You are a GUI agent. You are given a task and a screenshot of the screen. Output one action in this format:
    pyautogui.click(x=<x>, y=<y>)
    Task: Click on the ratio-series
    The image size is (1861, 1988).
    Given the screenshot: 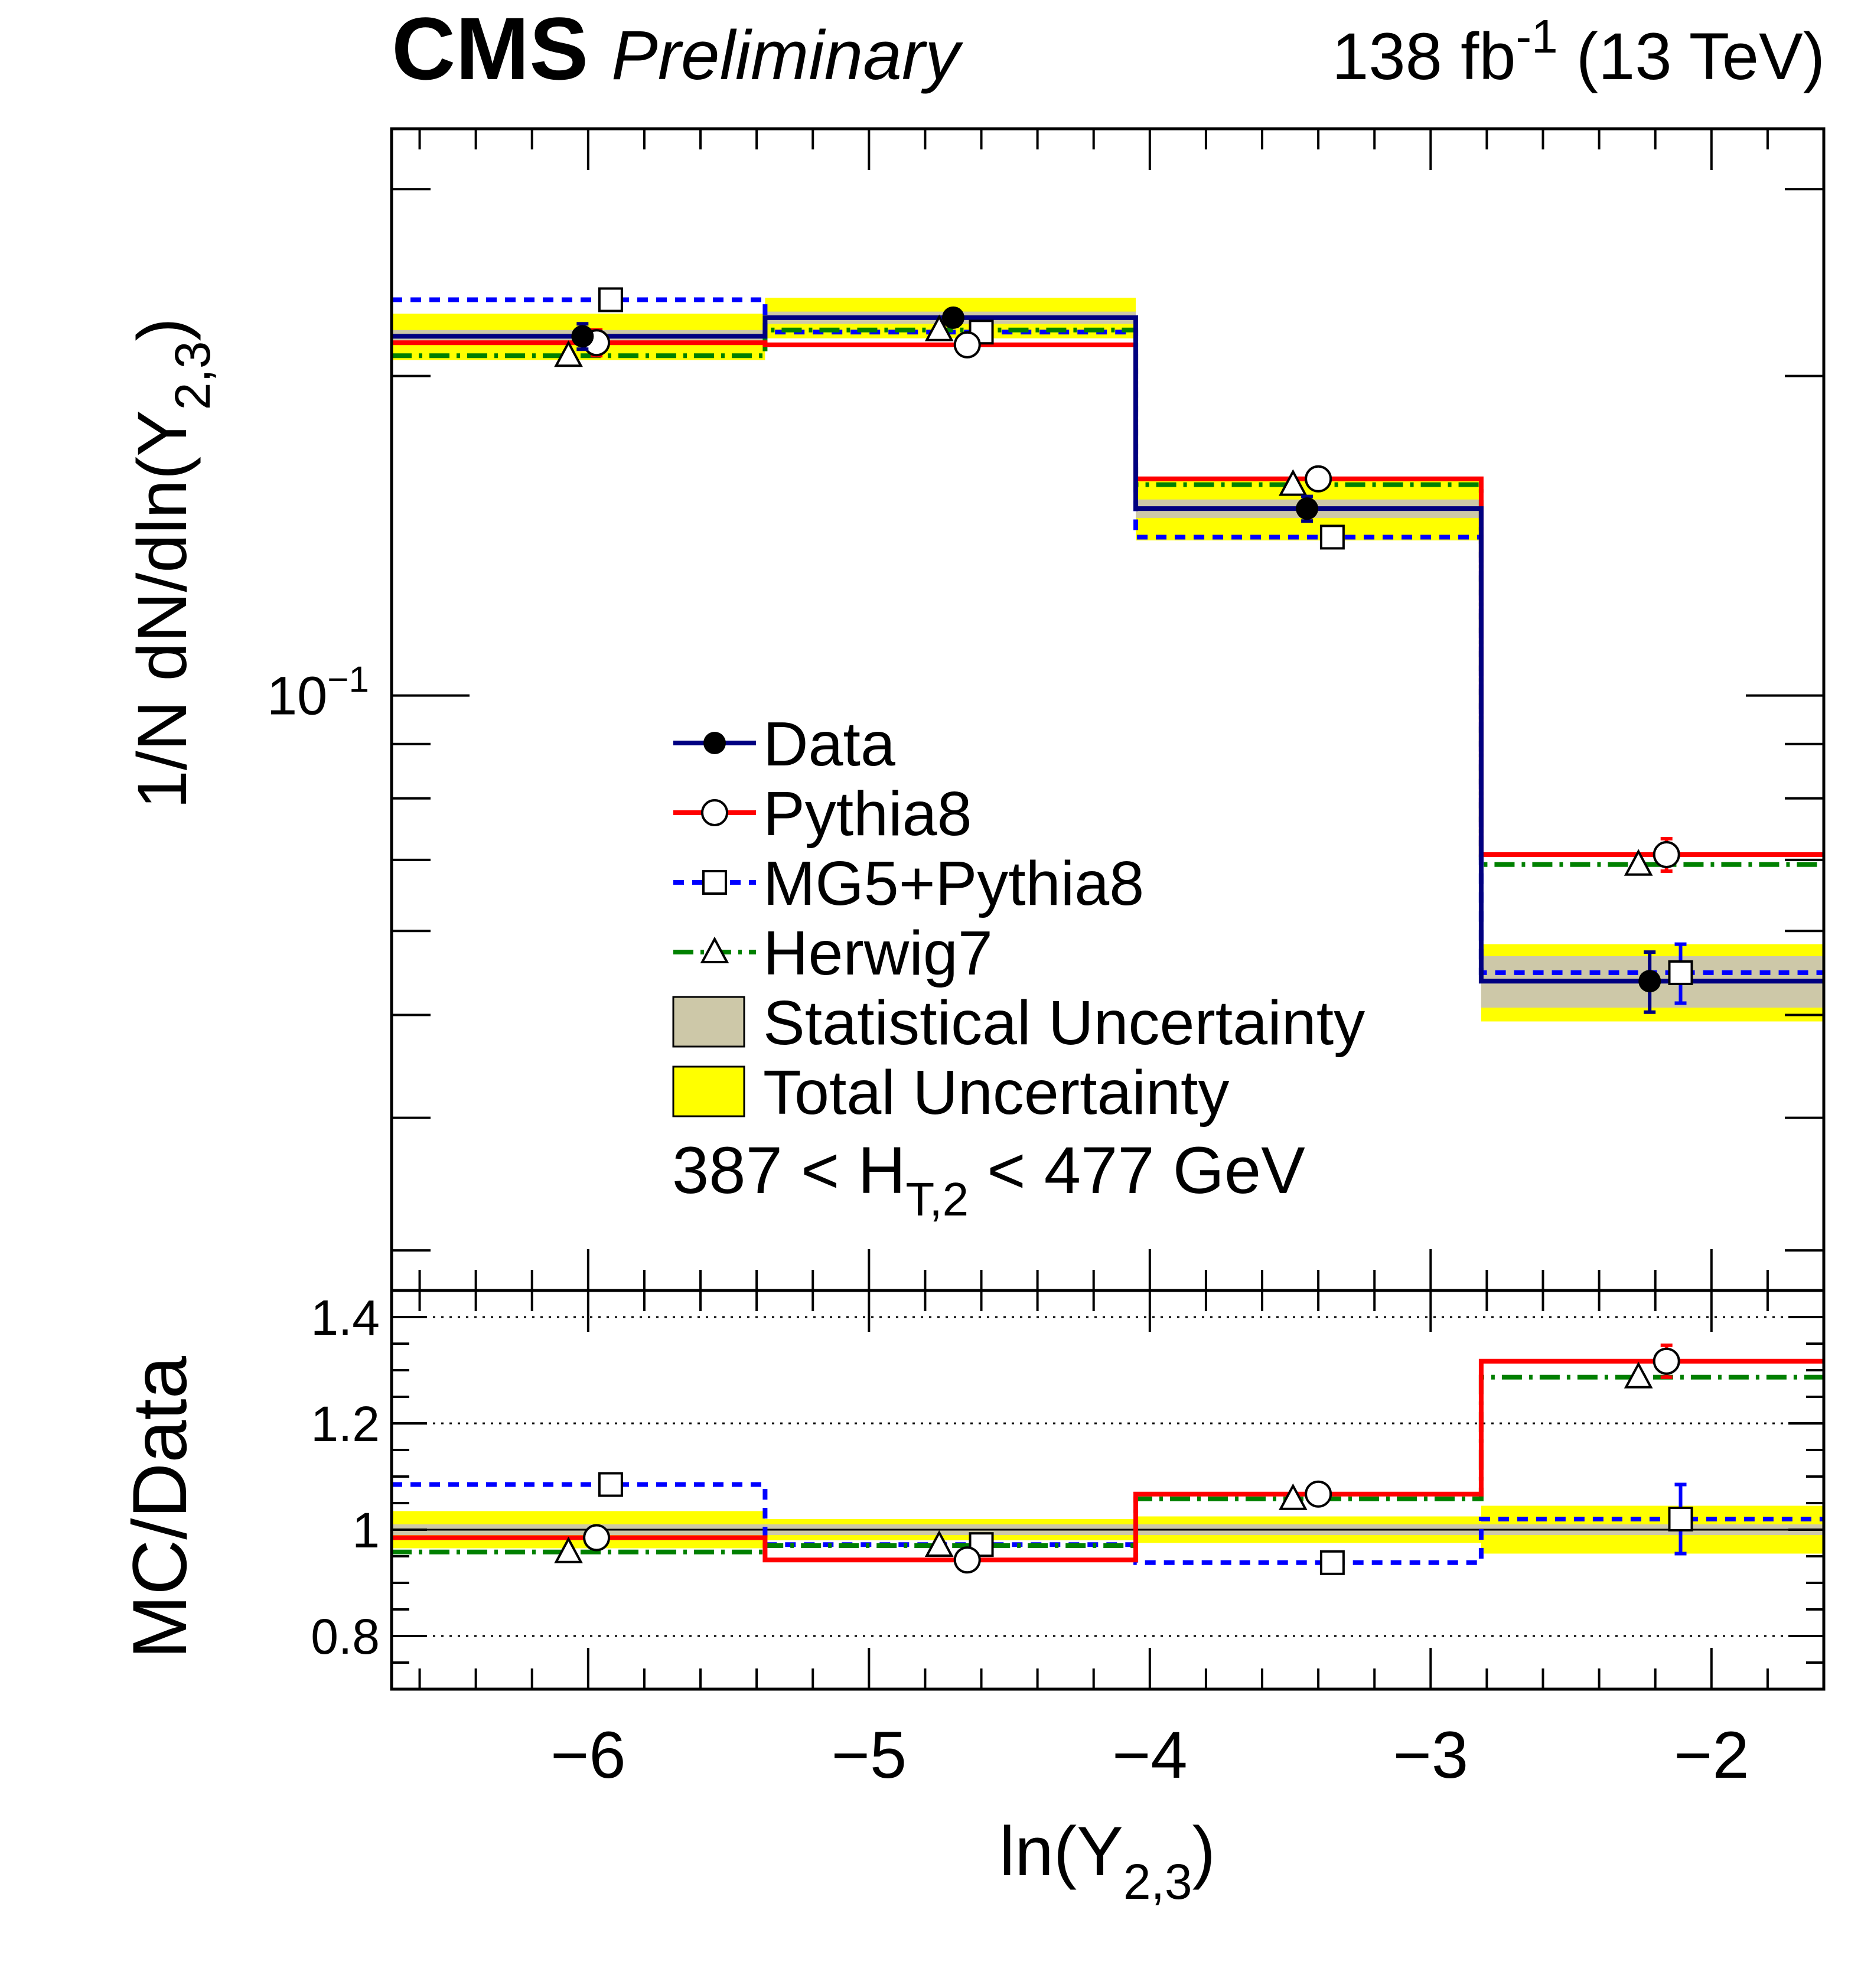 What is the action you would take?
    pyautogui.click(x=1108, y=1459)
    